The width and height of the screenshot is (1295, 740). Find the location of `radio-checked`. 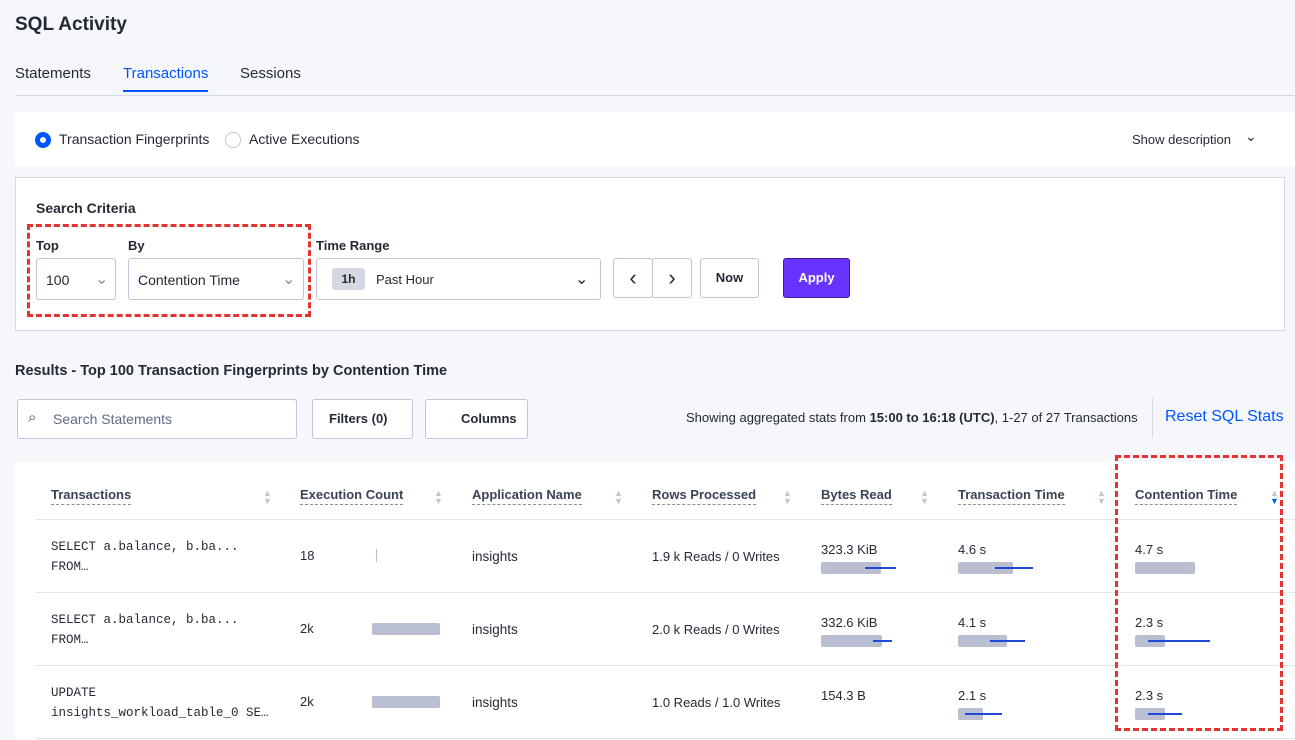

radio-checked is located at coordinates (43, 140).